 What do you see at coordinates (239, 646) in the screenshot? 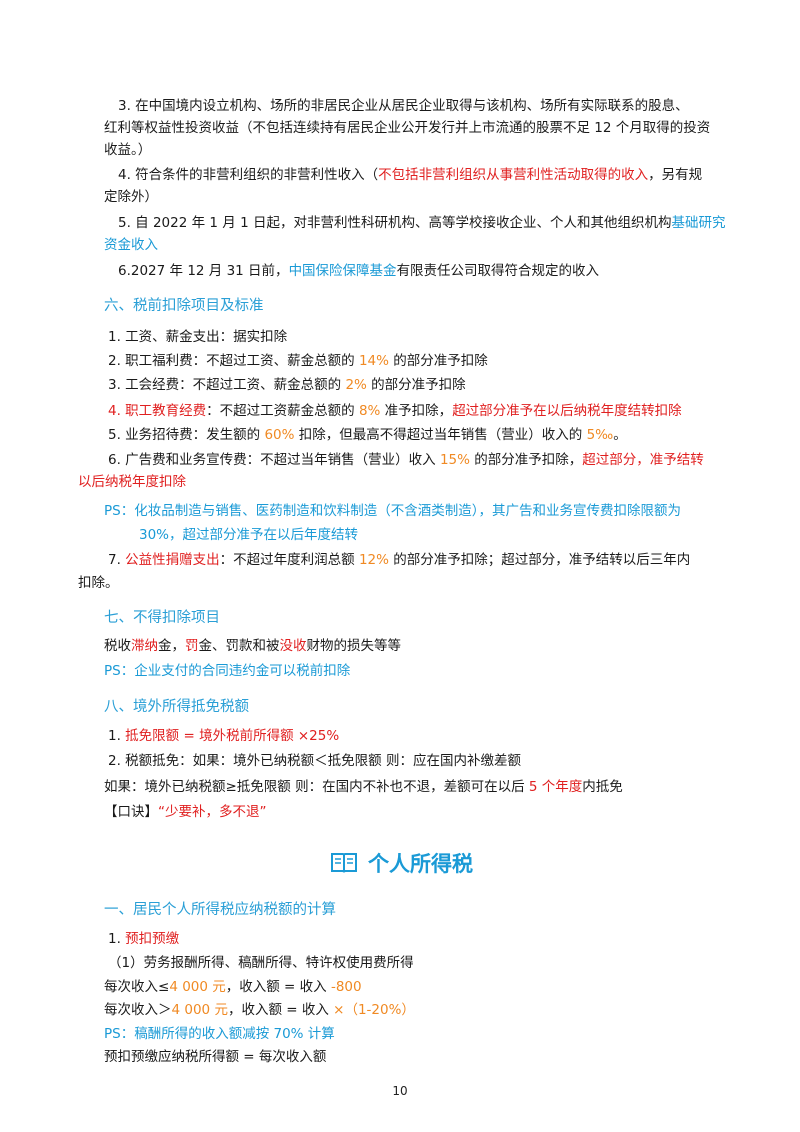
I see `text-span: 金、罚款和被` at bounding box center [239, 646].